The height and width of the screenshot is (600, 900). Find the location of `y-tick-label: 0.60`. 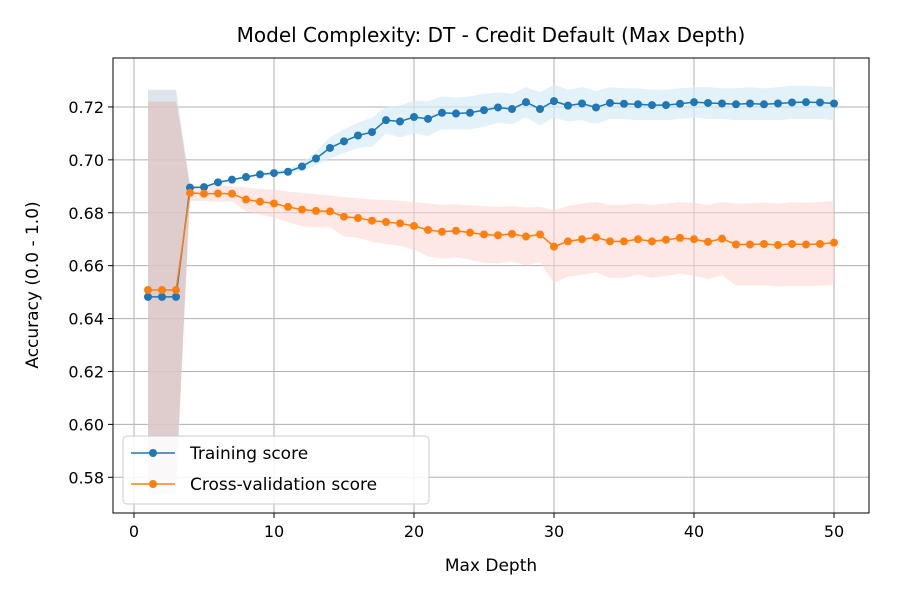

y-tick-label: 0.60 is located at coordinates (86, 424).